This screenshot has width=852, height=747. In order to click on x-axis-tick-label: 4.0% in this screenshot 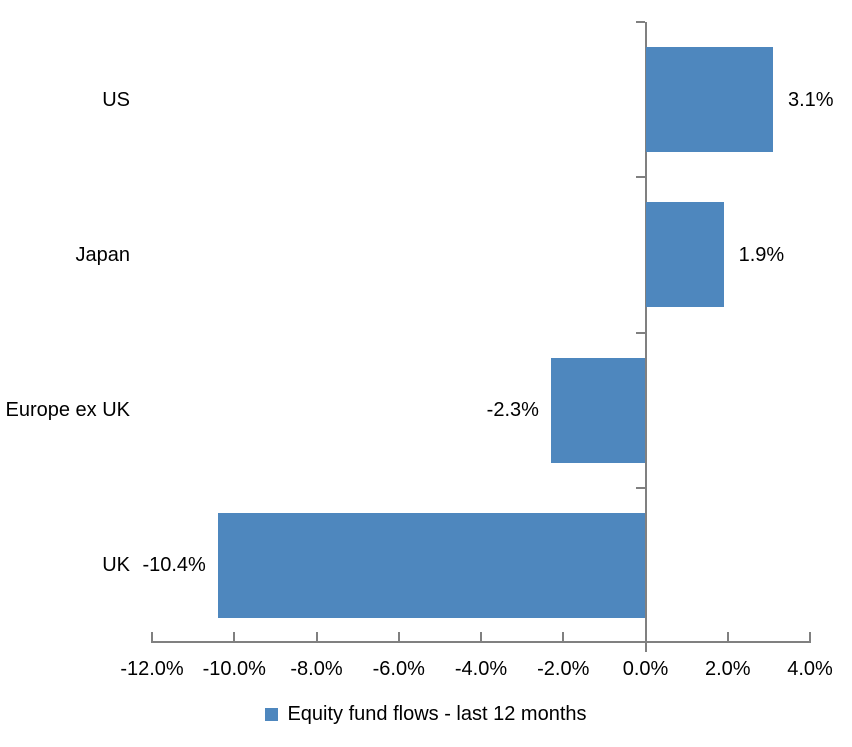, I will do `click(810, 669)`.